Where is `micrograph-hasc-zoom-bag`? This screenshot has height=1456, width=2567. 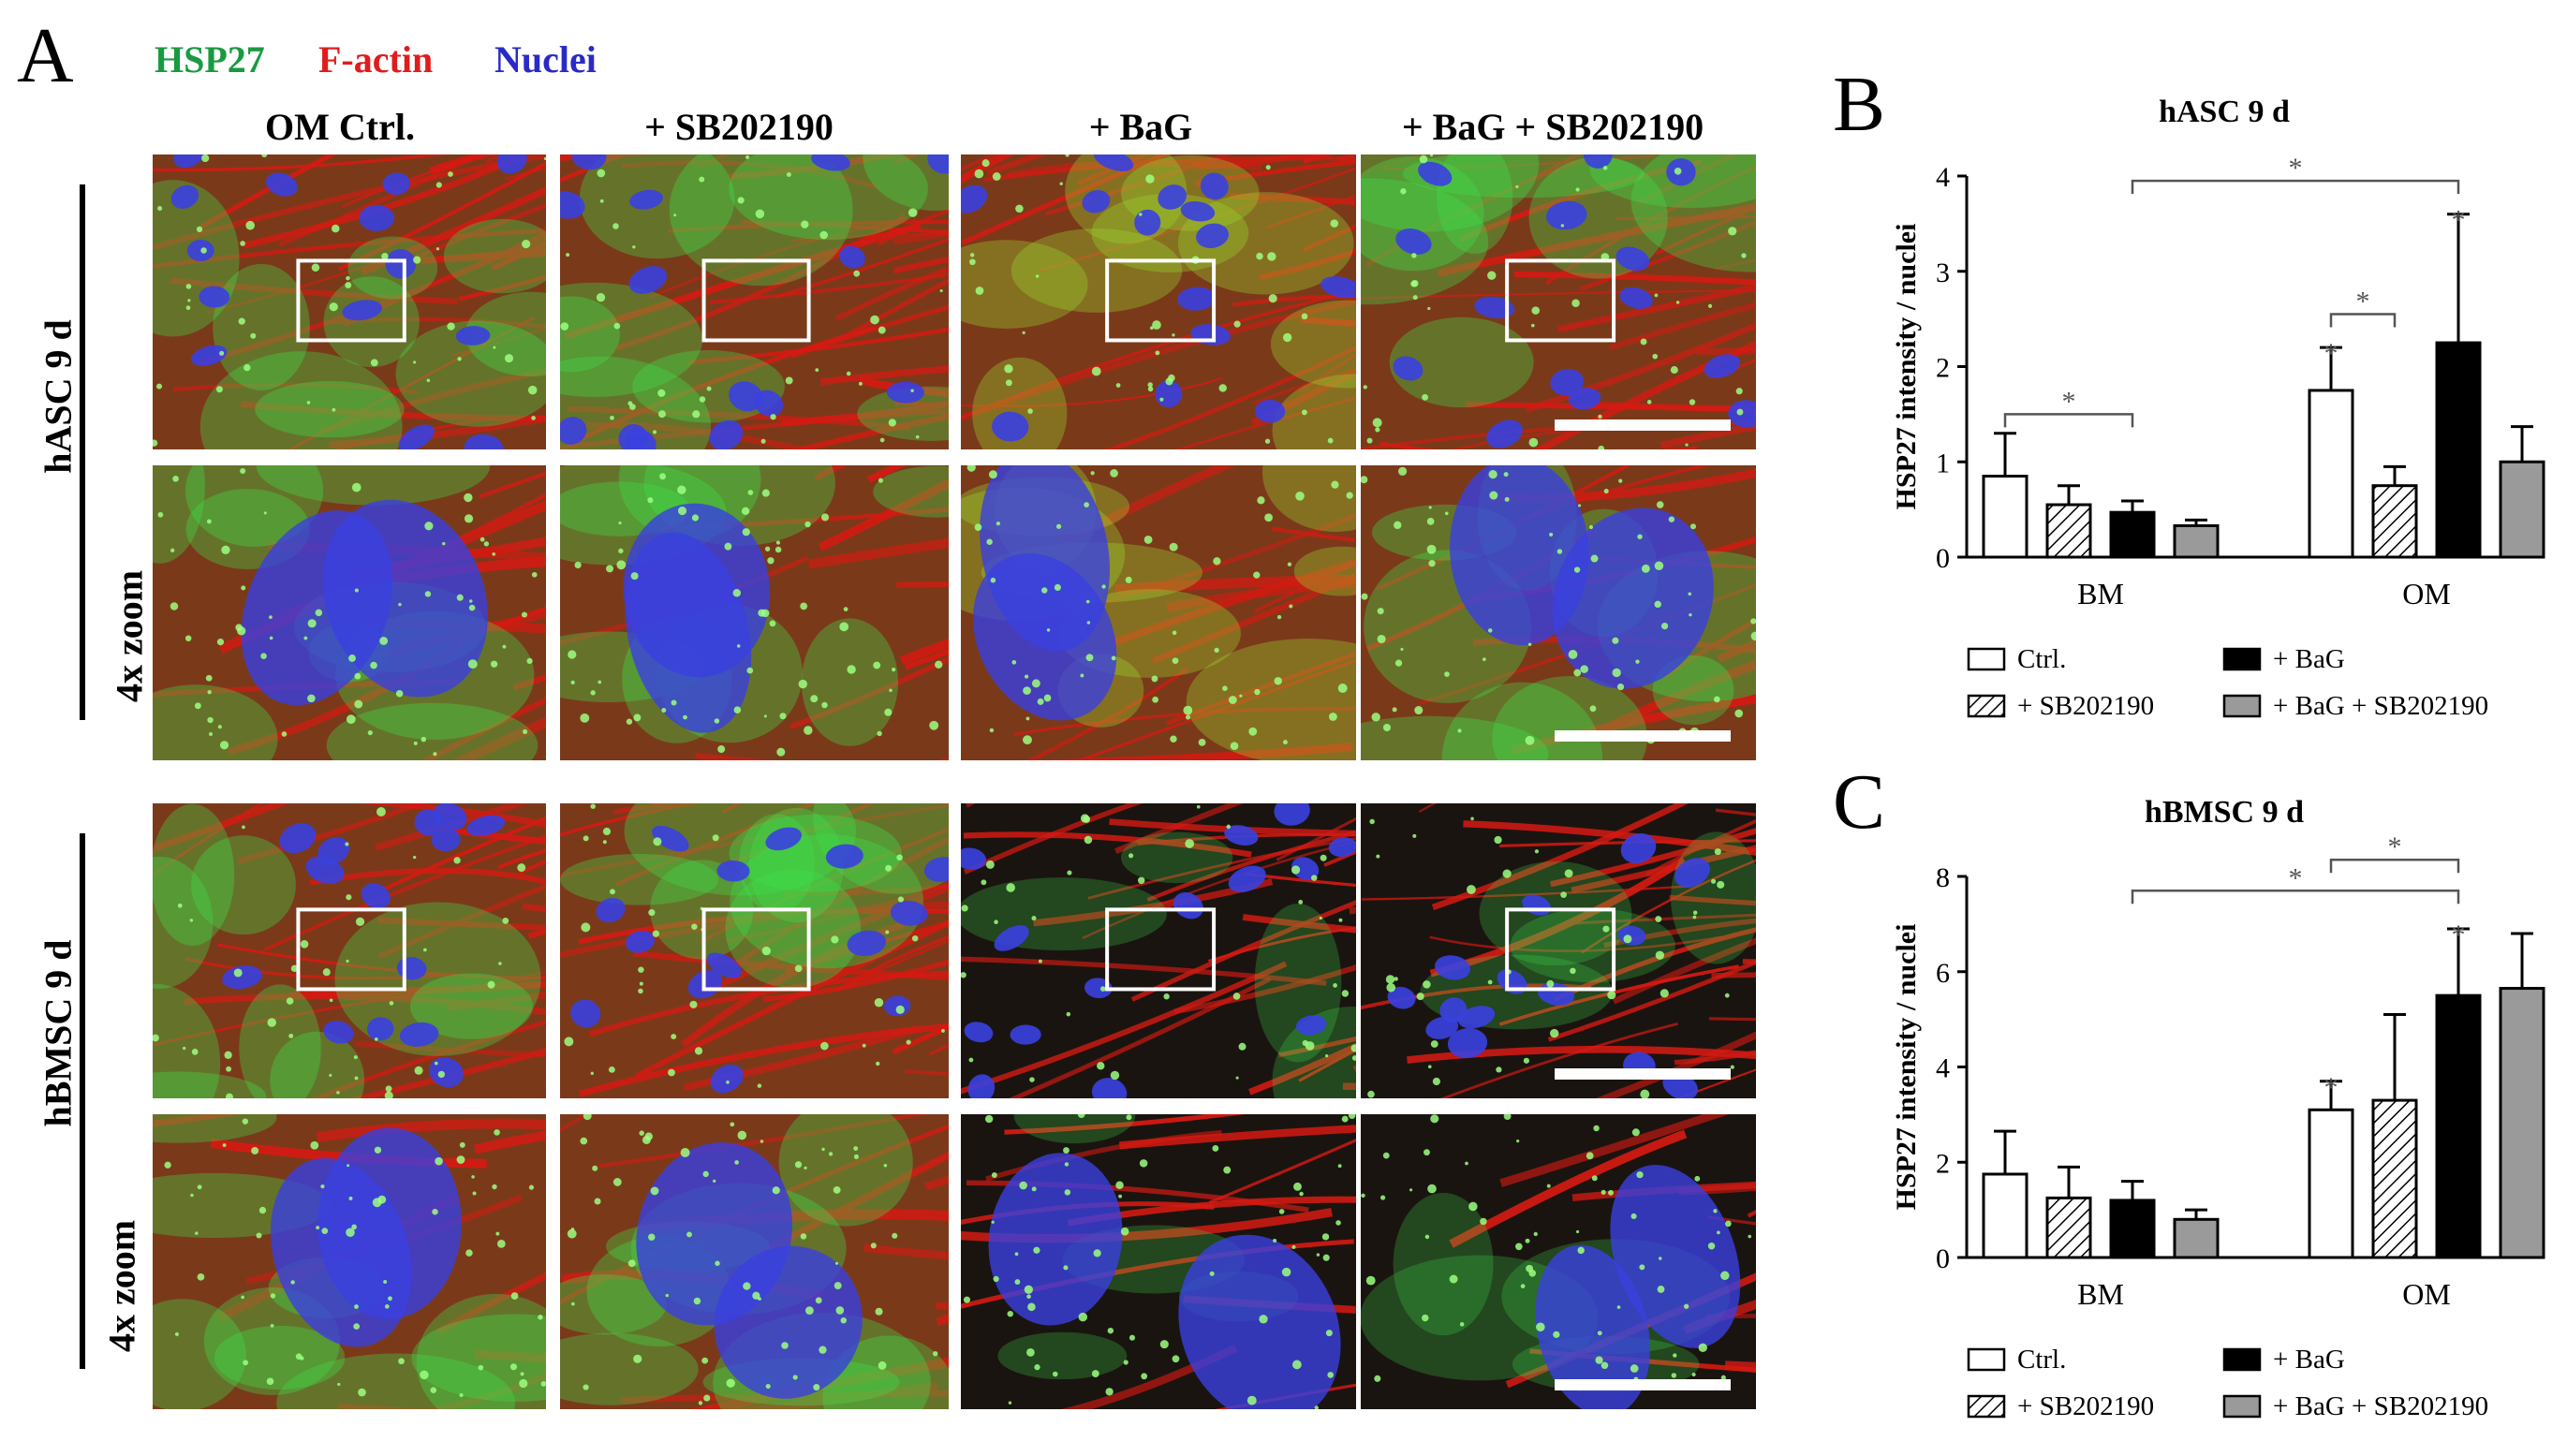
micrograph-hasc-zoom-bag is located at coordinates (1159, 612).